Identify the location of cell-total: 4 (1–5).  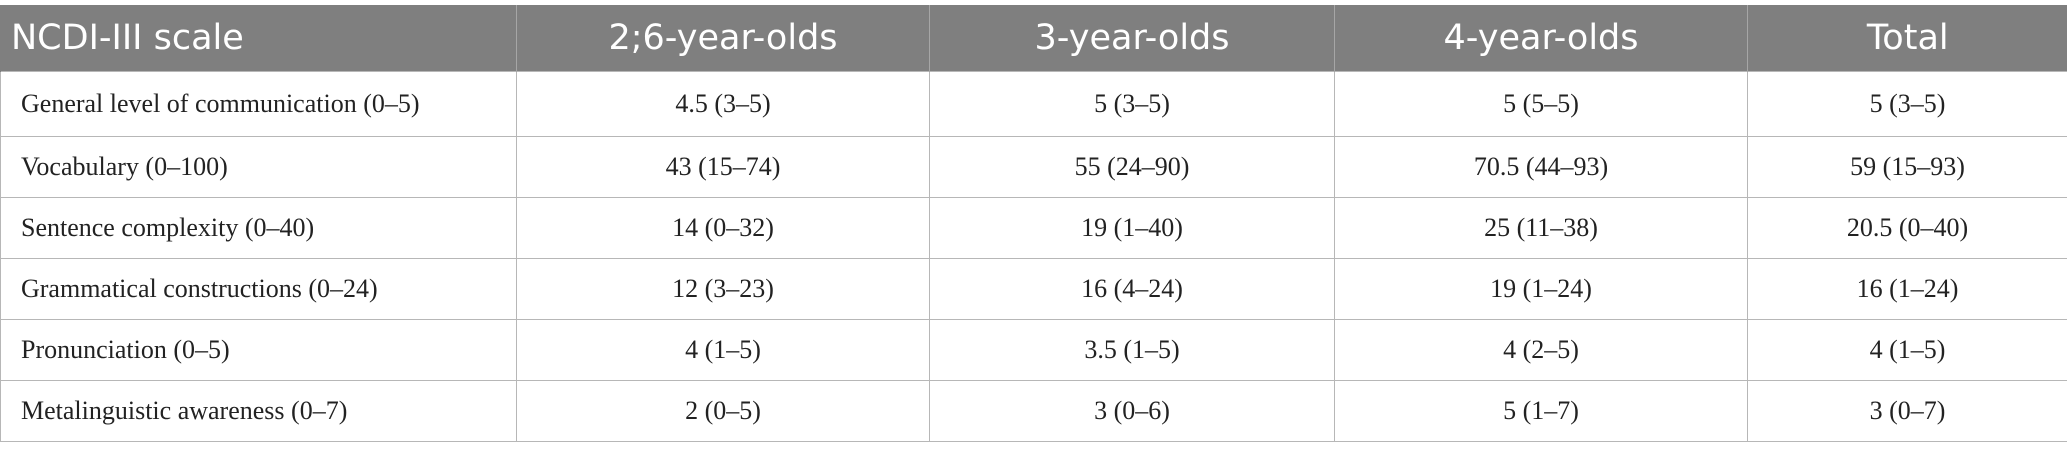
(1907, 350).